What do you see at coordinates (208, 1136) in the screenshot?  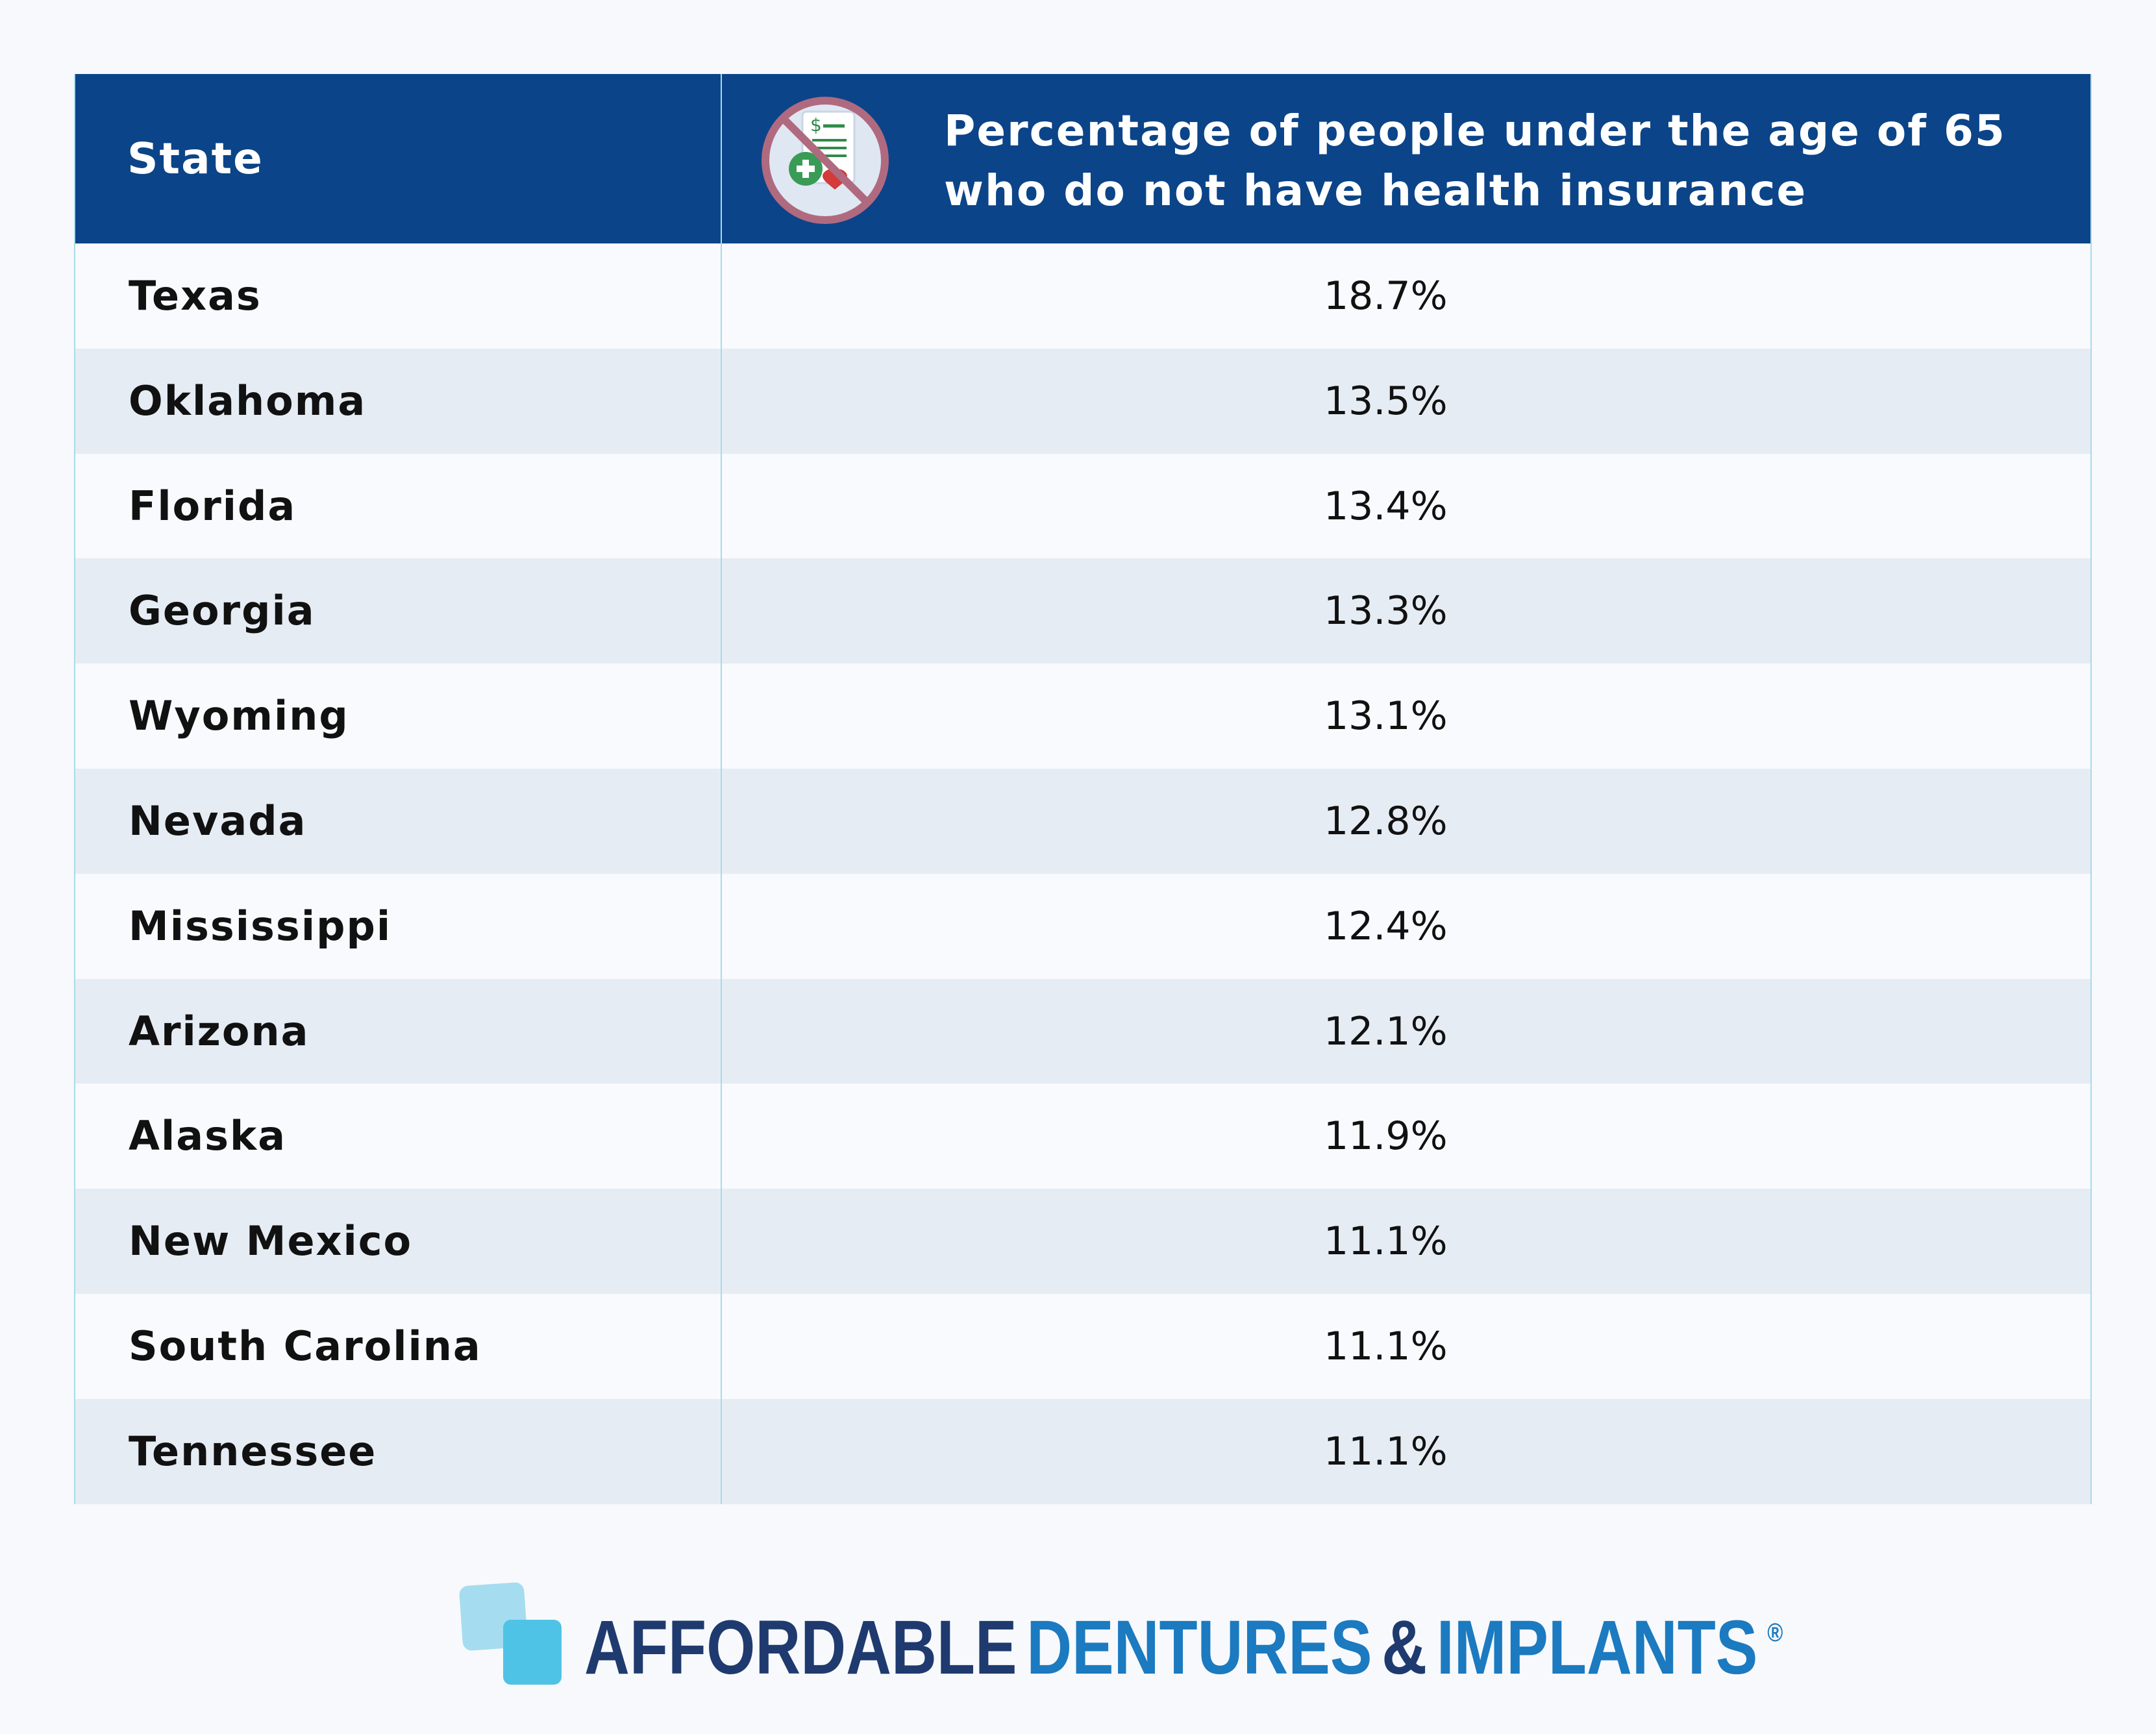 I see `state-cell: Alaska` at bounding box center [208, 1136].